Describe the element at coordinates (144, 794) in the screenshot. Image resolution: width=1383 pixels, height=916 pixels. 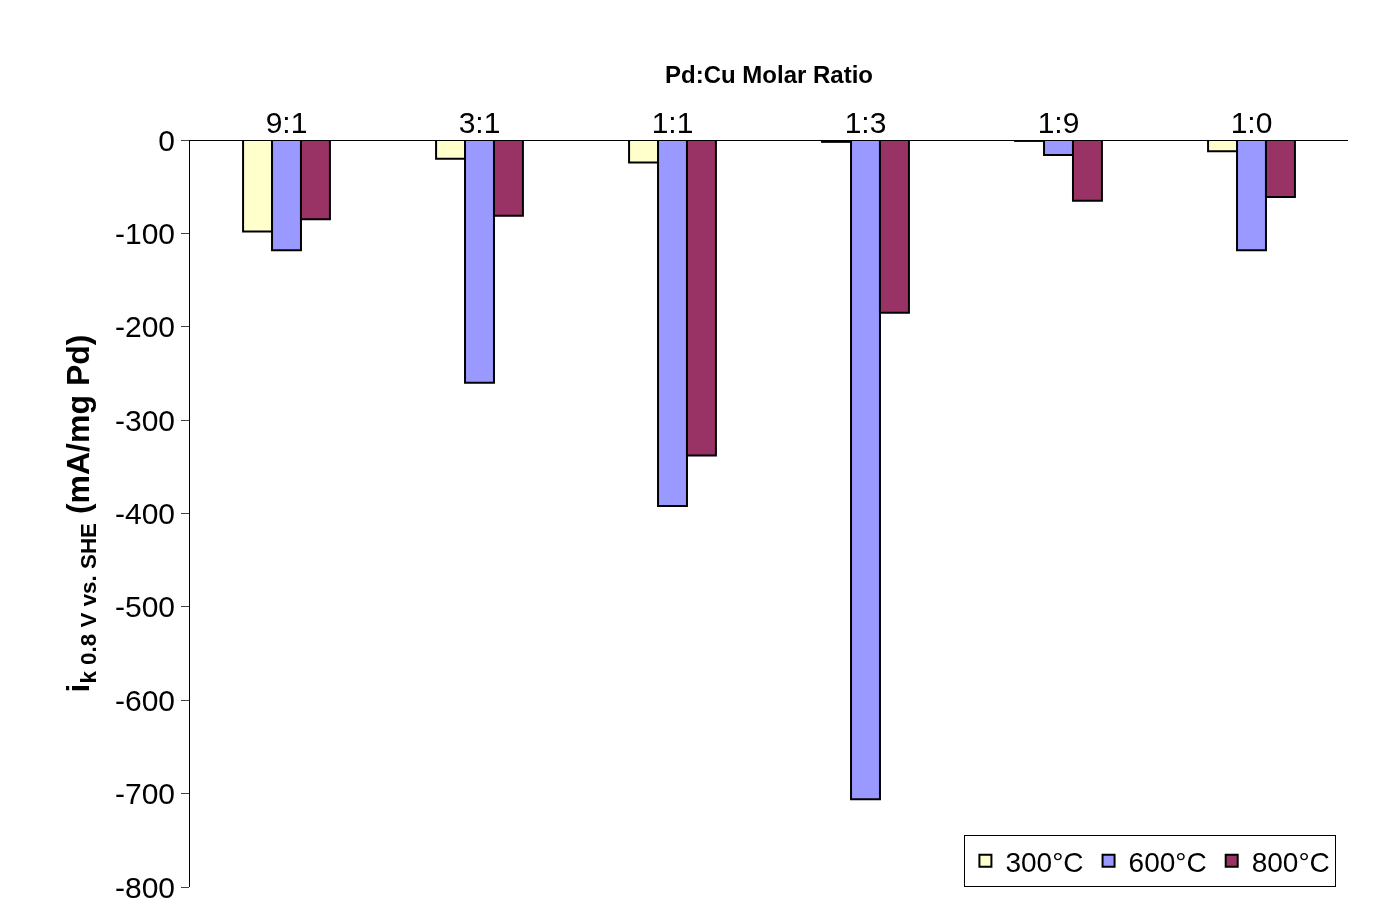
I see `y-tick-label: -700` at that location.